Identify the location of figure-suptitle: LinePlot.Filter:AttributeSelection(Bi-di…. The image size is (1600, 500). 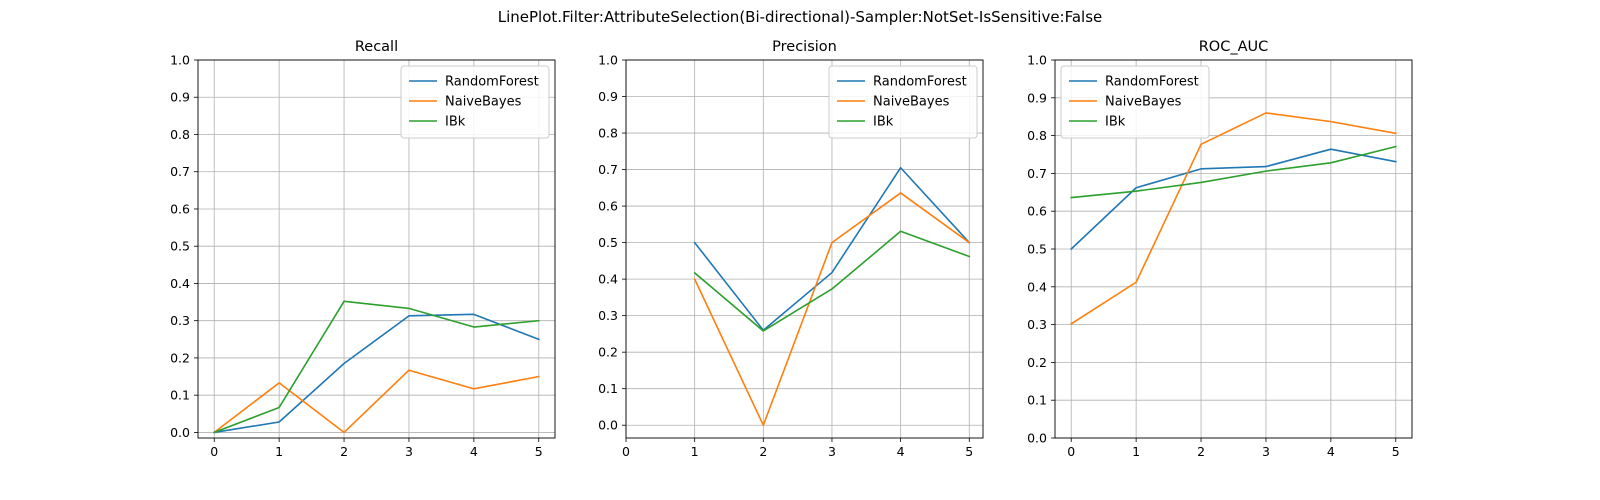
(800, 17).